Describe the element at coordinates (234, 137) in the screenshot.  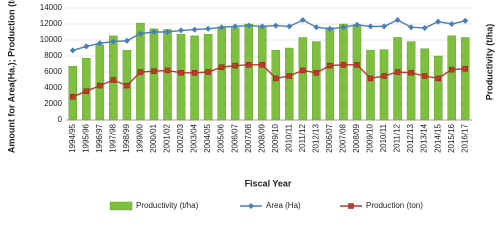
I see `x-tick-label: 2006/07` at that location.